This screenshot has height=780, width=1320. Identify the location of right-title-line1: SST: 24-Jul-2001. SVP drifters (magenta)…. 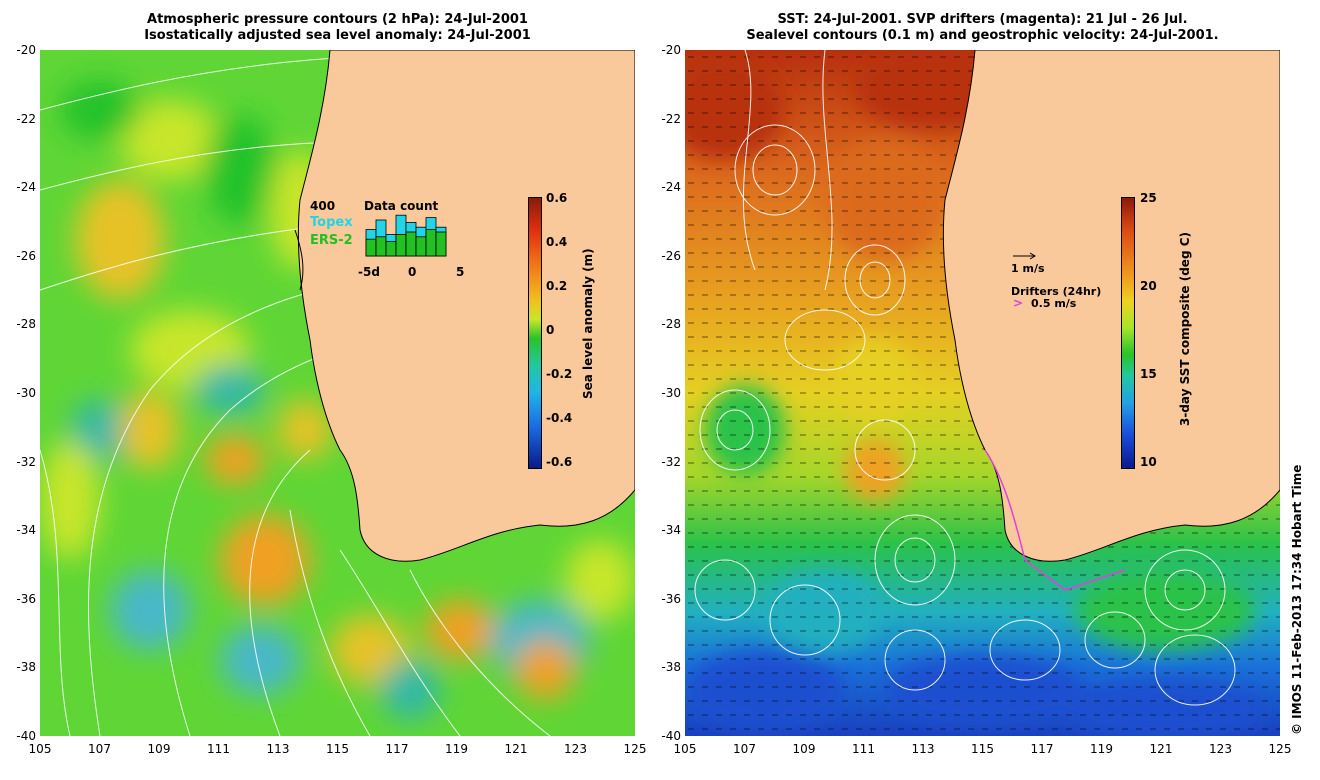
(982, 19).